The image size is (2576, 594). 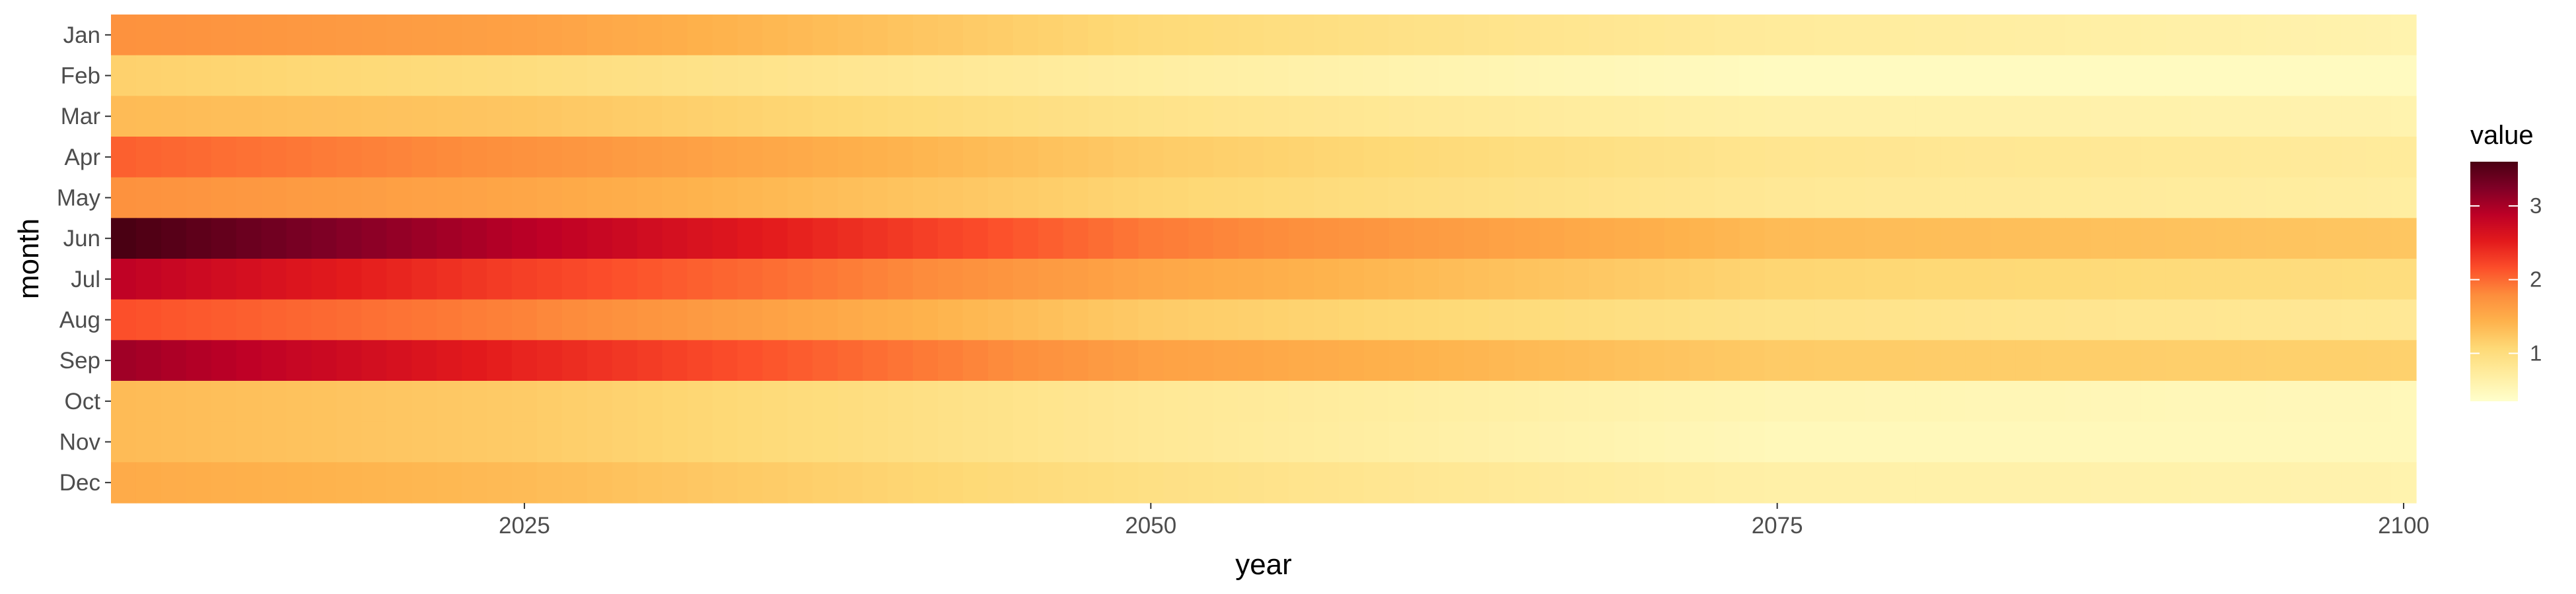 What do you see at coordinates (1464, 521) in the screenshot?
I see `x-axis: 2025 2050 2075 2100` at bounding box center [1464, 521].